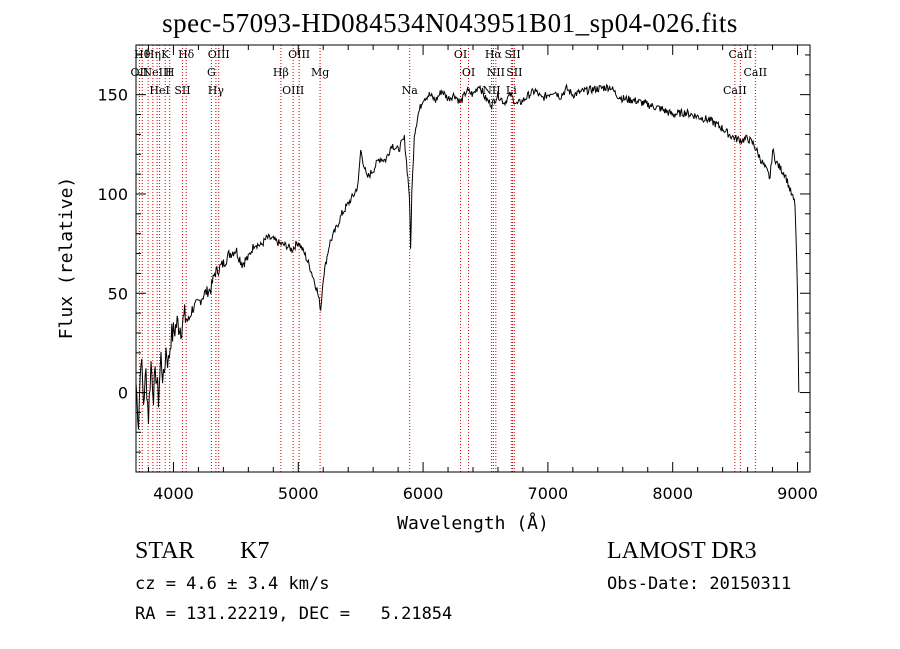 Image resolution: width=900 pixels, height=649 pixels. What do you see at coordinates (165, 551) in the screenshot?
I see `class-label: STAR` at bounding box center [165, 551].